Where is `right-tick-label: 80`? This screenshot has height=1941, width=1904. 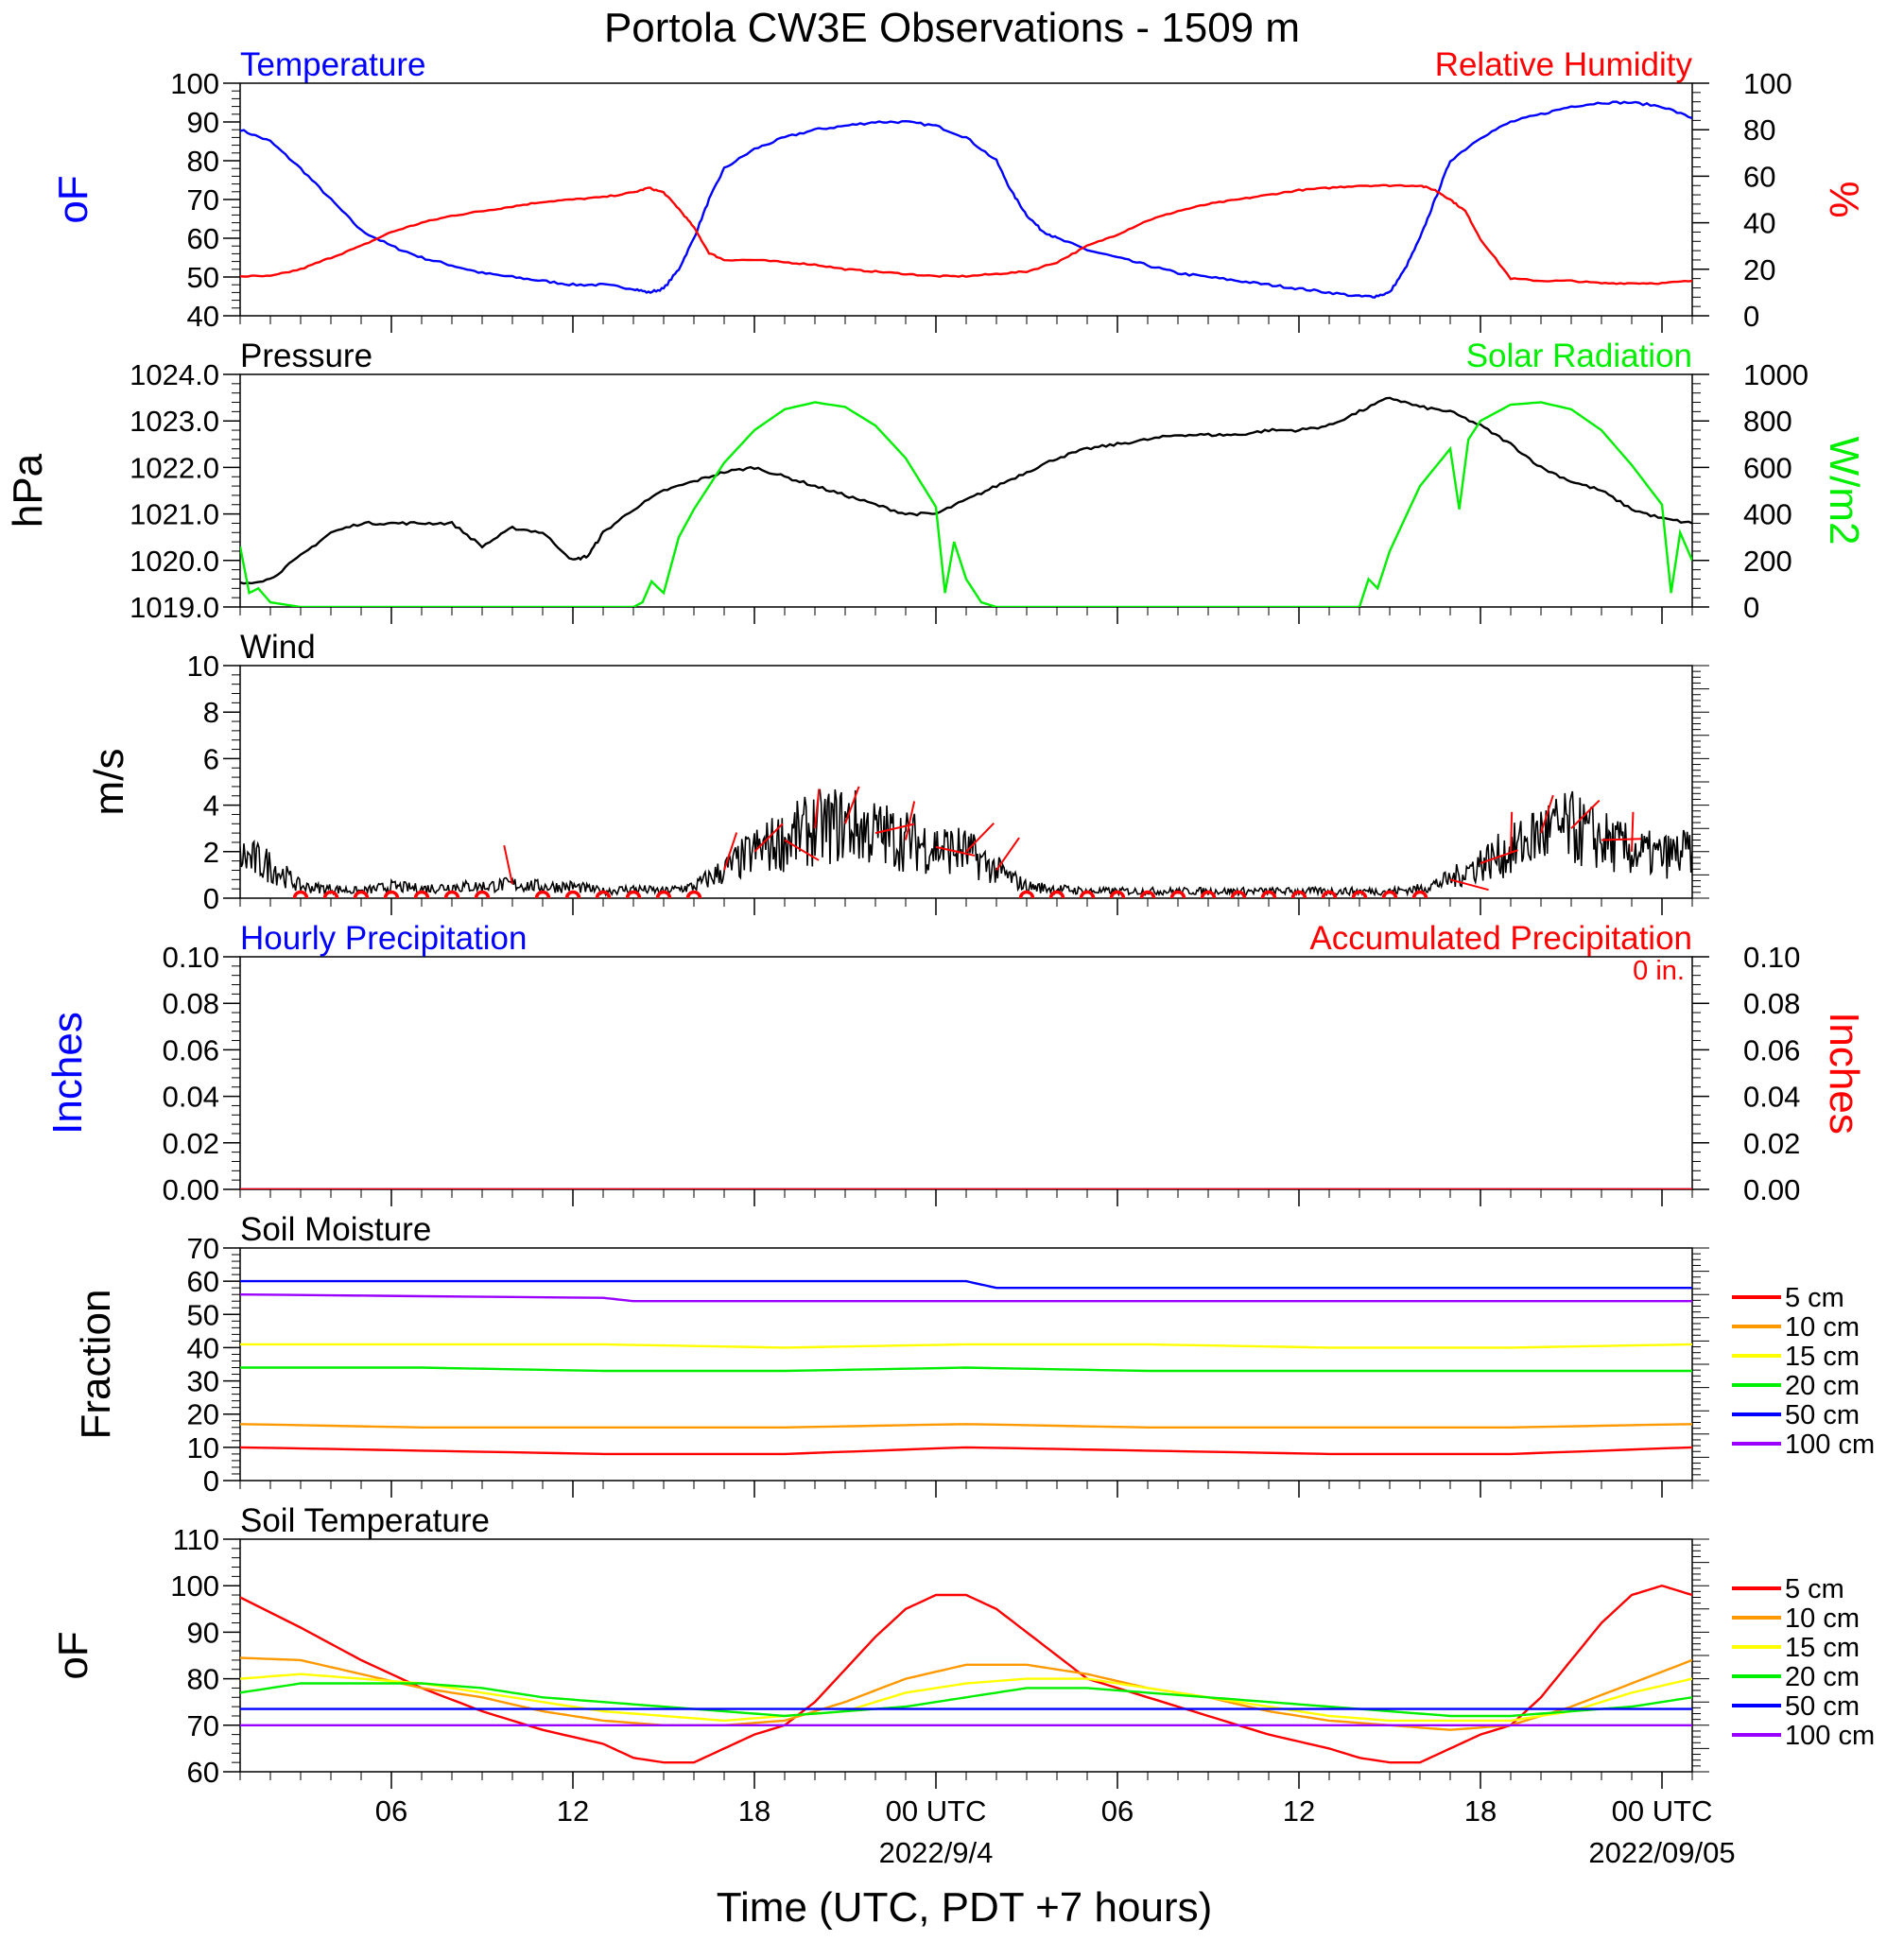
right-tick-label: 80 is located at coordinates (1759, 130).